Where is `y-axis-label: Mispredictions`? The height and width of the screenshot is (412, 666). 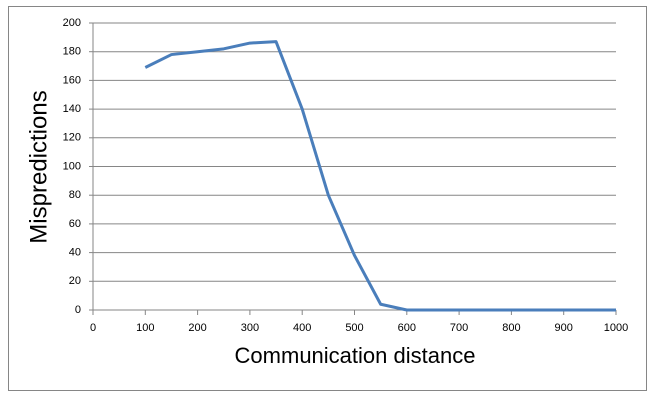
y-axis-label: Mispredictions is located at coordinates (38, 166).